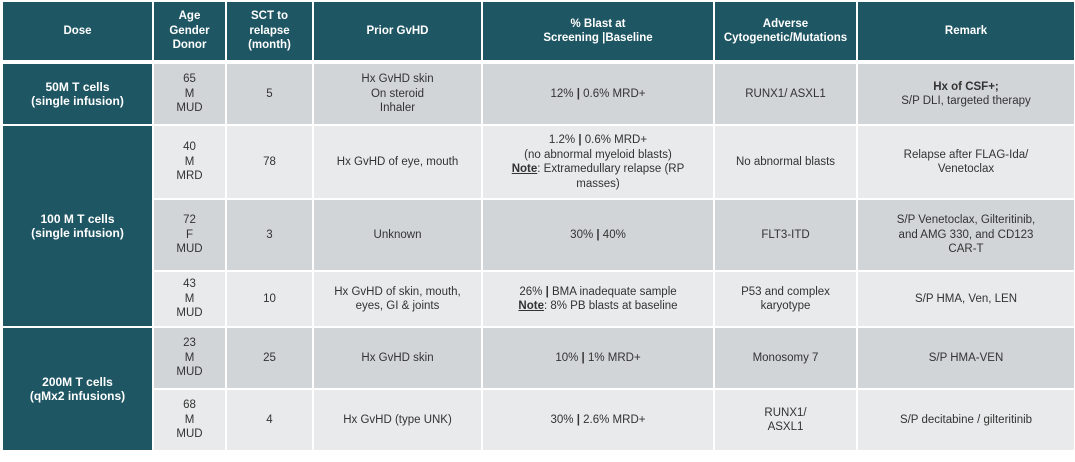 The width and height of the screenshot is (1075, 462). What do you see at coordinates (189, 343) in the screenshot?
I see `text-line: 23` at bounding box center [189, 343].